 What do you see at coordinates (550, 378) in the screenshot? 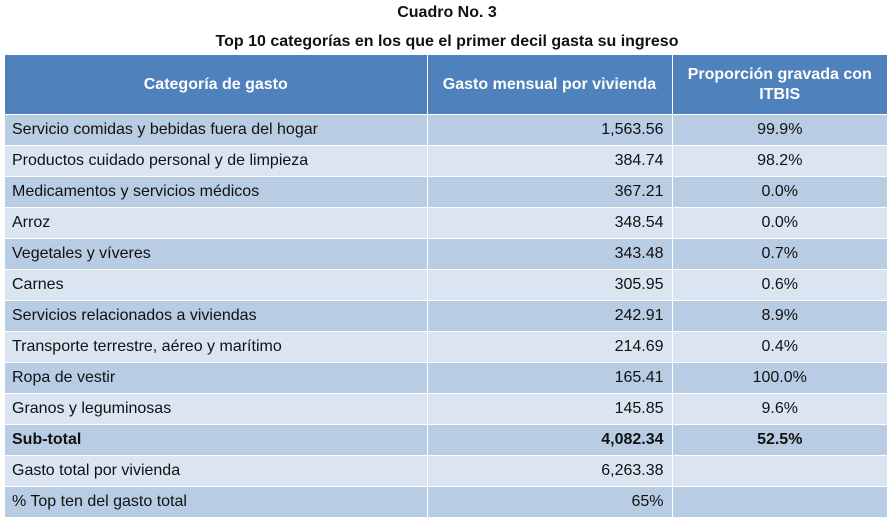
I see `row-spend: 165.41` at bounding box center [550, 378].